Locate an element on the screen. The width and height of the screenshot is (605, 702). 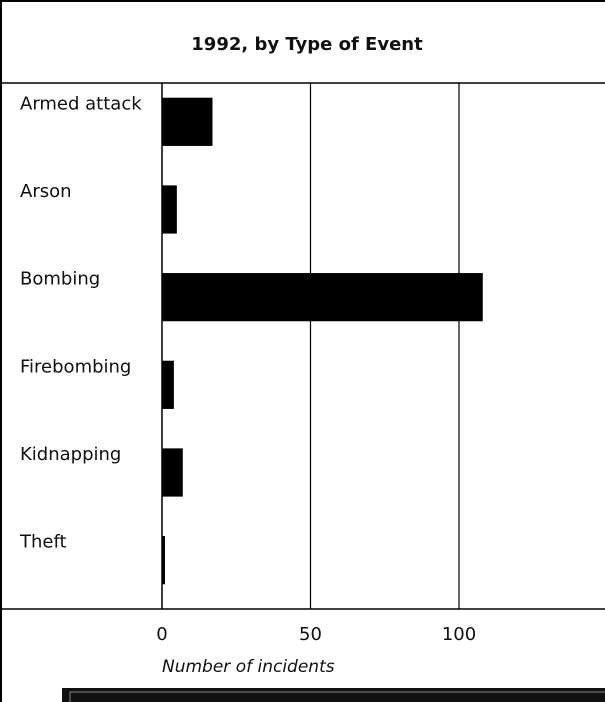
category-label: Theft is located at coordinates (43, 542).